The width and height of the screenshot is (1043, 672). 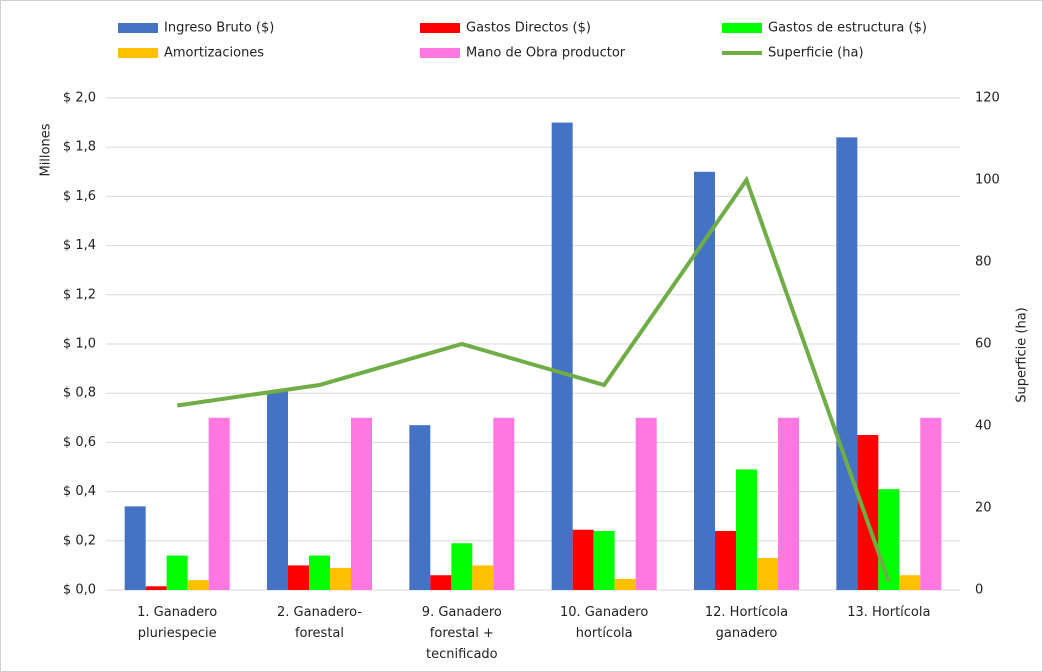 What do you see at coordinates (46, 149) in the screenshot?
I see `y-axis-label: Millones` at bounding box center [46, 149].